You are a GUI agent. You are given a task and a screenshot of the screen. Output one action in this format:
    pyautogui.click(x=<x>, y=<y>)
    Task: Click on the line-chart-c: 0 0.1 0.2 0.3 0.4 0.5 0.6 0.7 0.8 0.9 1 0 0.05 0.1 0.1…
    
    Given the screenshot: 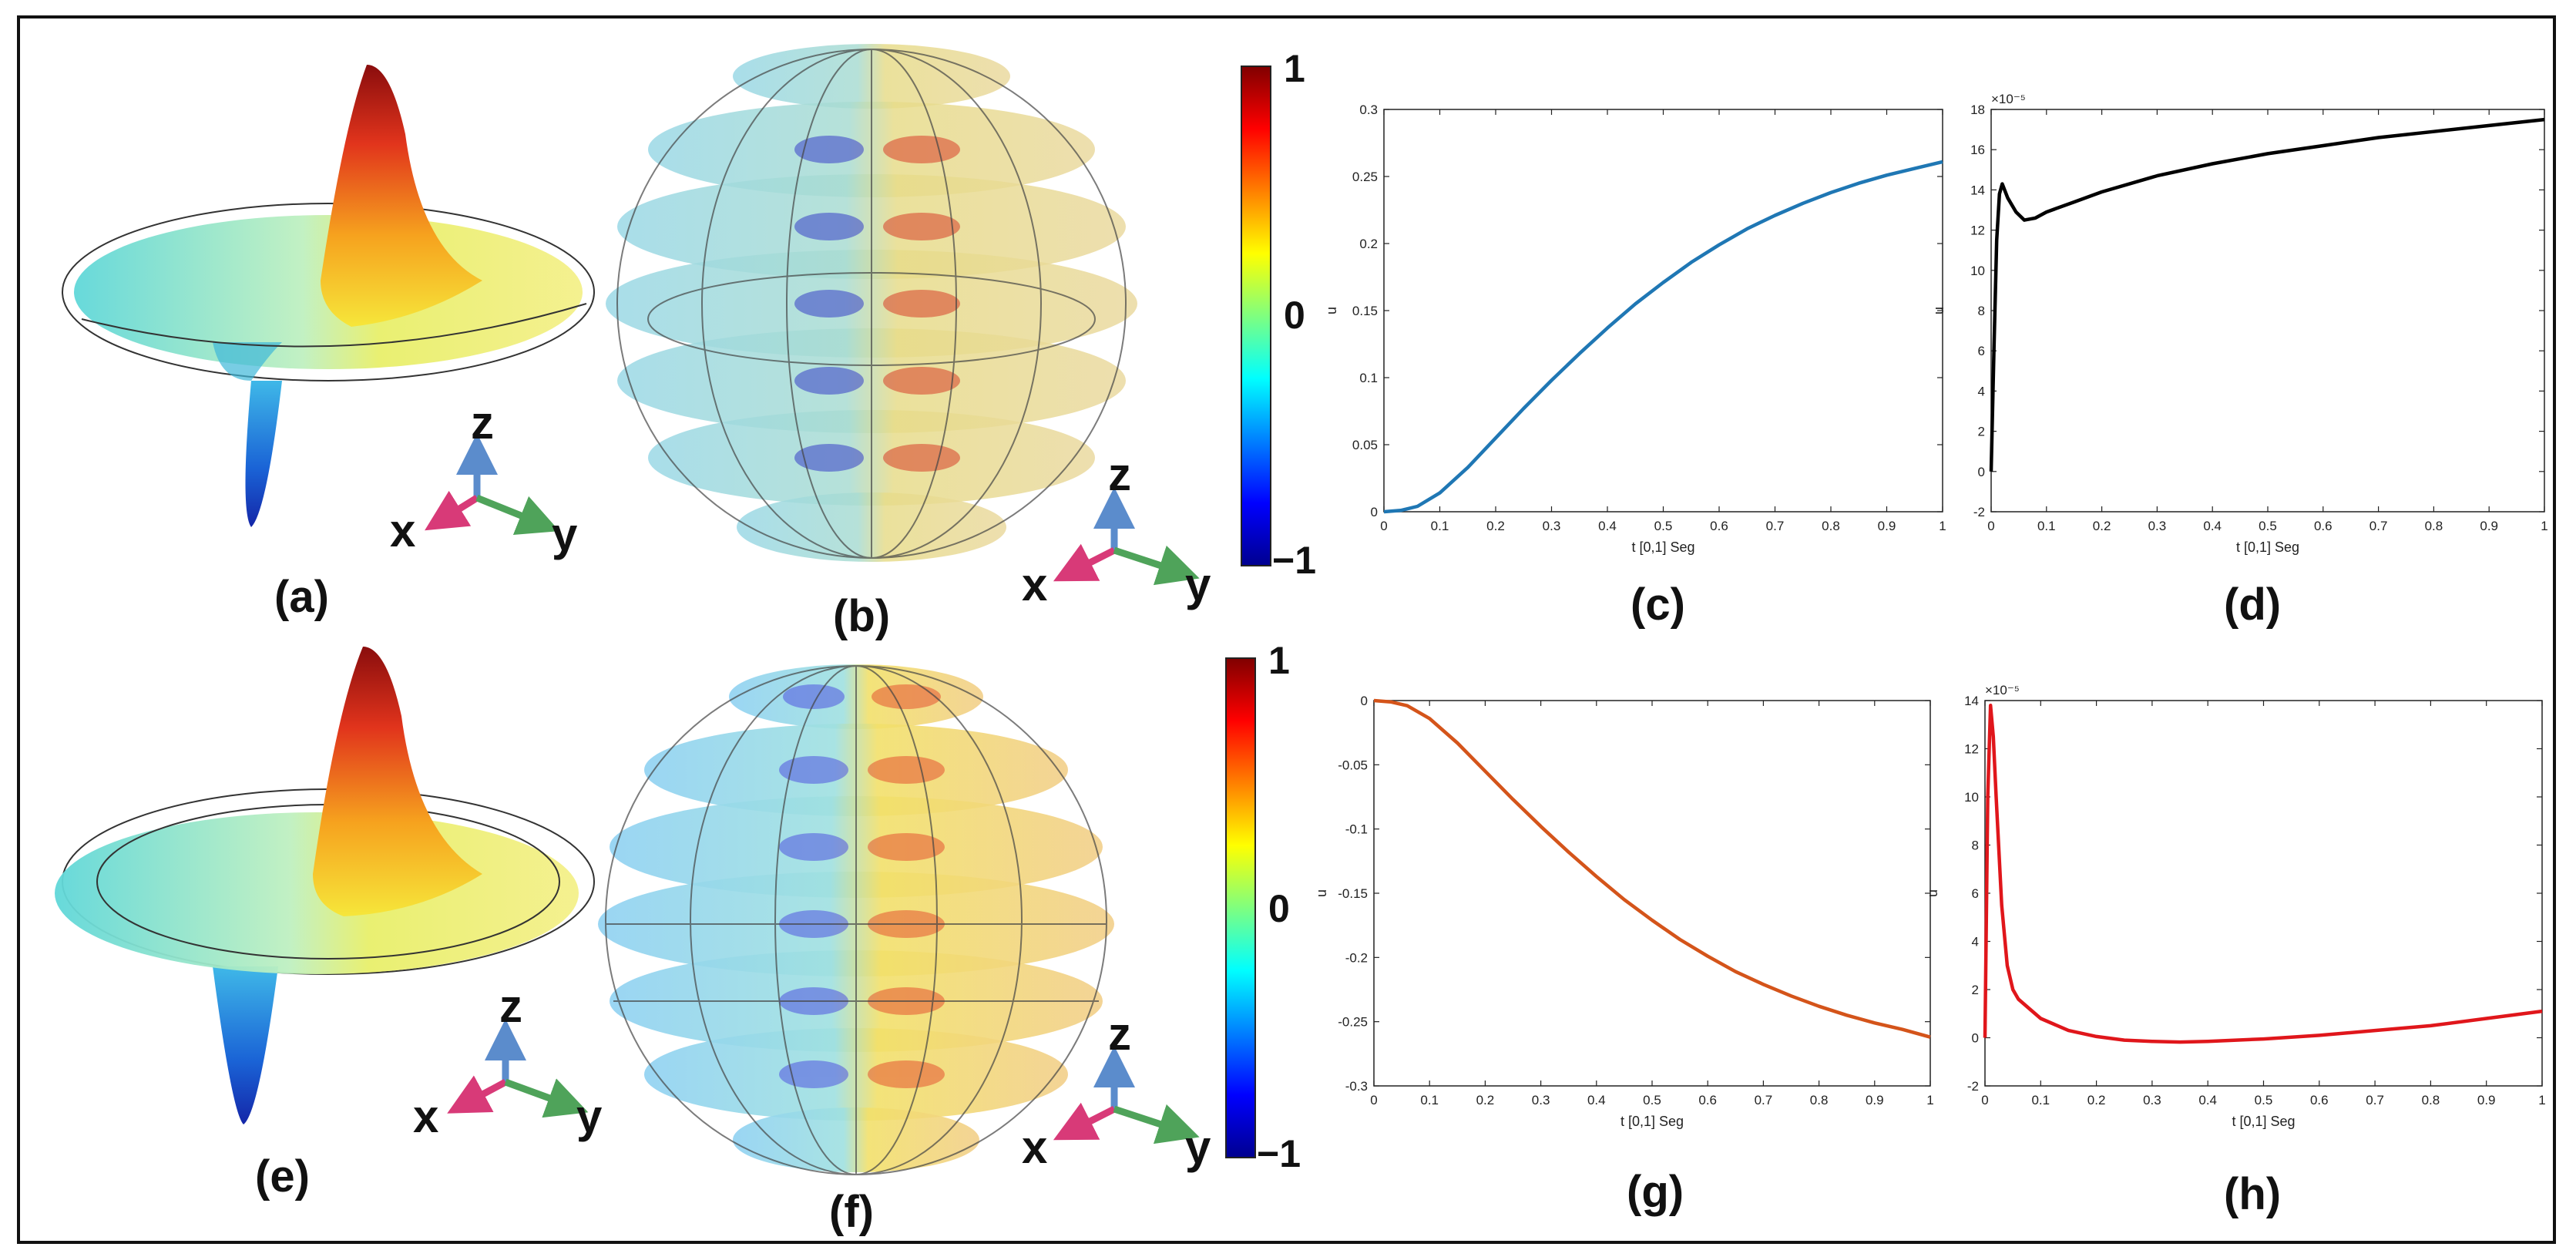 What is the action you would take?
    pyautogui.click(x=1635, y=329)
    